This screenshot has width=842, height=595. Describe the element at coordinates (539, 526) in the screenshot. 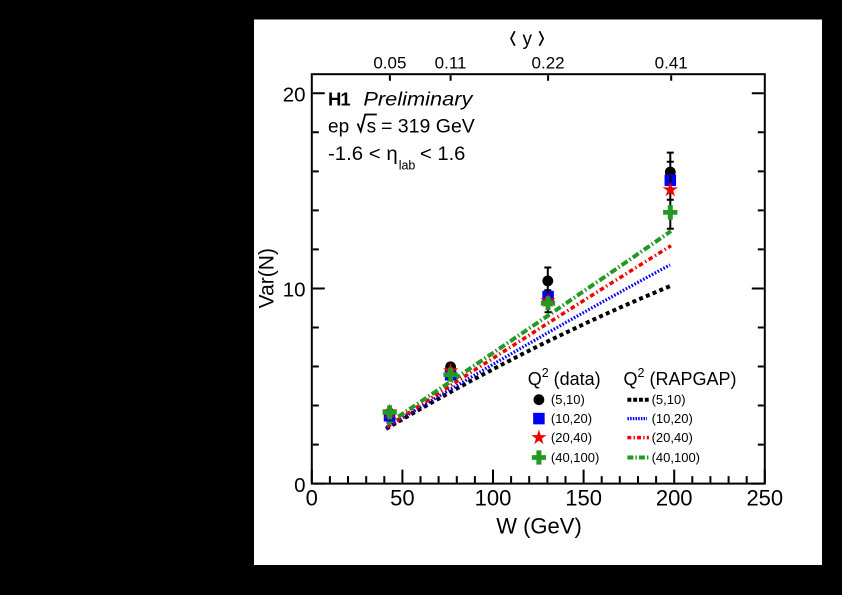

I see `svg-text: W (GeV)` at that location.